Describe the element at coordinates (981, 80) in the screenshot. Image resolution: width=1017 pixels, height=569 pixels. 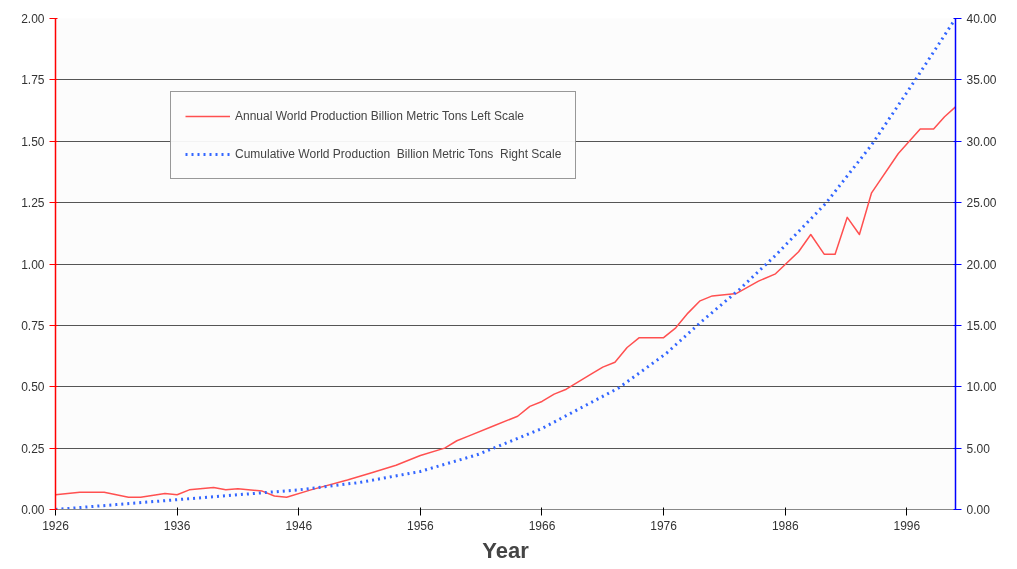
I see `y2-tick-label: 35.00` at that location.